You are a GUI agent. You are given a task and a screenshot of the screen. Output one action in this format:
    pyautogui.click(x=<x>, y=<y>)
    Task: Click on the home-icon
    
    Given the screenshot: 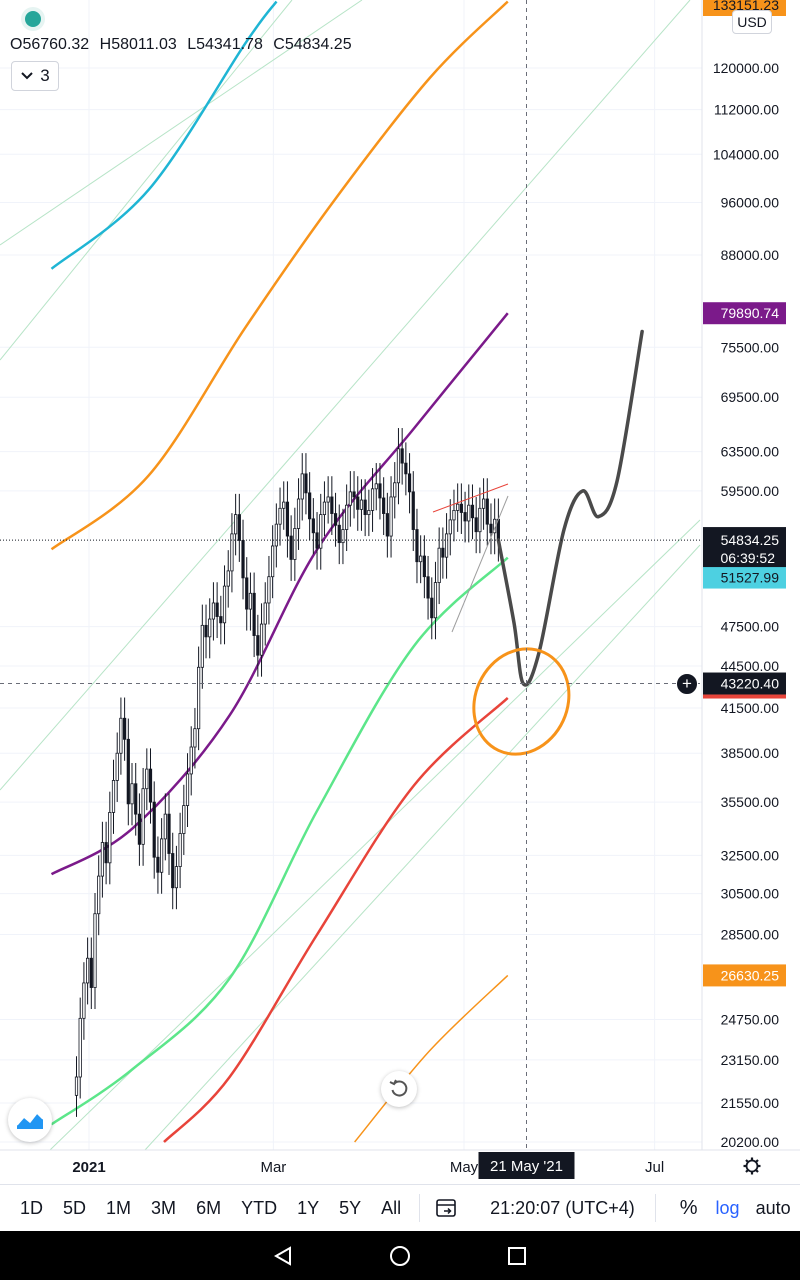 What is the action you would take?
    pyautogui.click(x=400, y=1256)
    